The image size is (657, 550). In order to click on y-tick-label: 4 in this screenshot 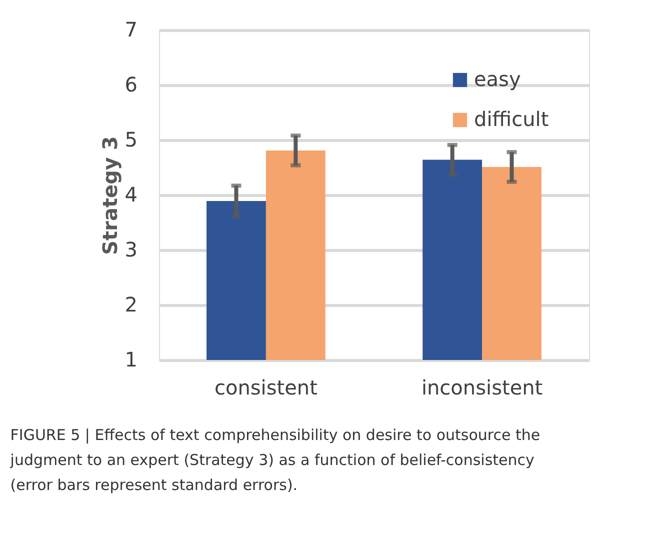, I will do `click(131, 194)`.